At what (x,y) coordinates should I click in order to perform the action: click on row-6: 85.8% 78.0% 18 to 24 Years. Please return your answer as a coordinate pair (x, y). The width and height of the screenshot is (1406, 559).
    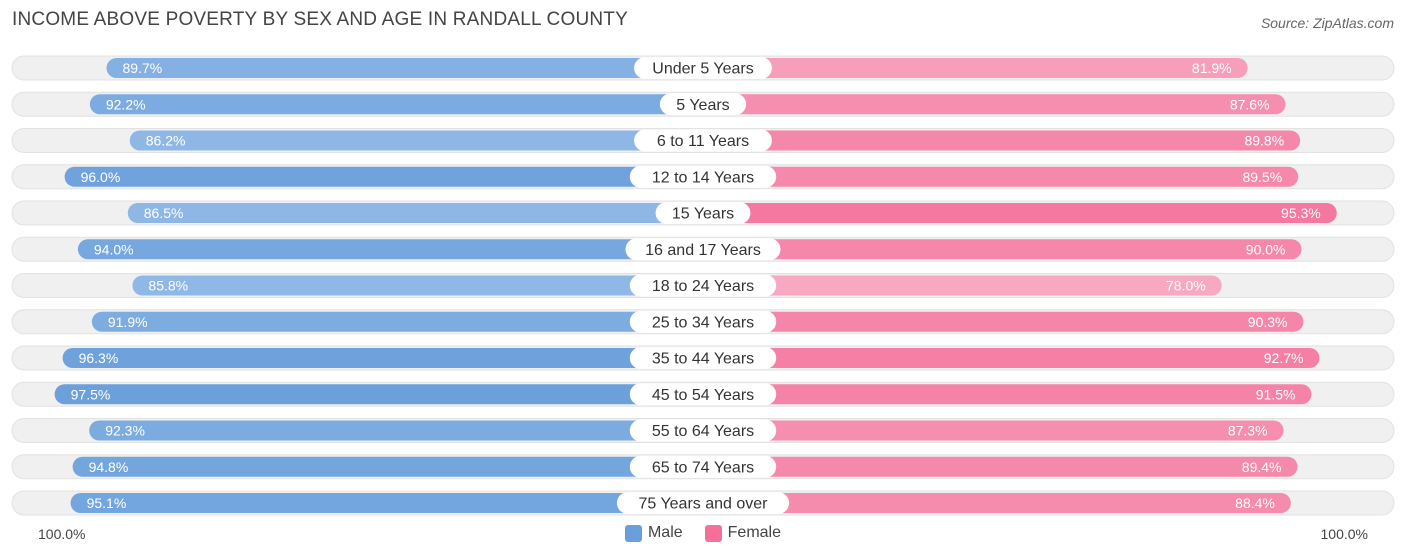
    Looking at the image, I should click on (703, 285).